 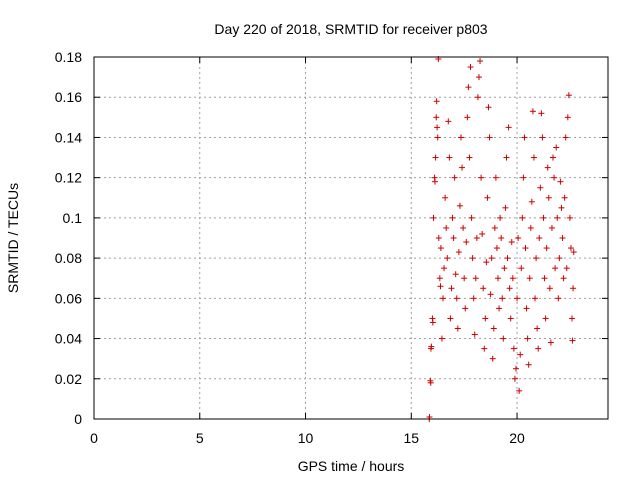 What do you see at coordinates (68, 339) in the screenshot?
I see `y-tick-label: 0.04` at bounding box center [68, 339].